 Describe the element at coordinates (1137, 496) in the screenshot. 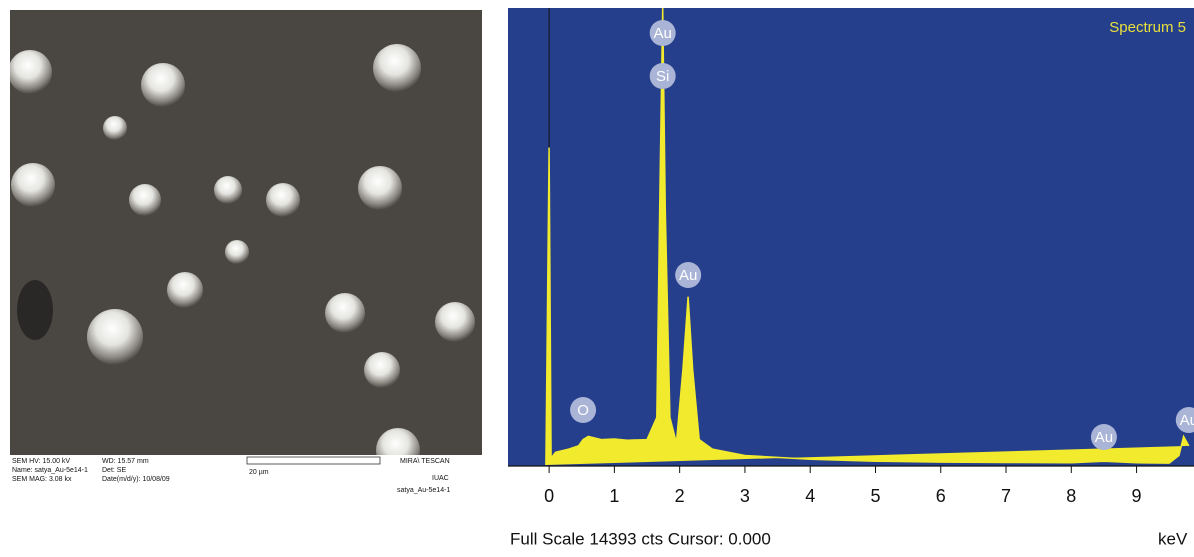

I see `x-tick-label: 9` at that location.